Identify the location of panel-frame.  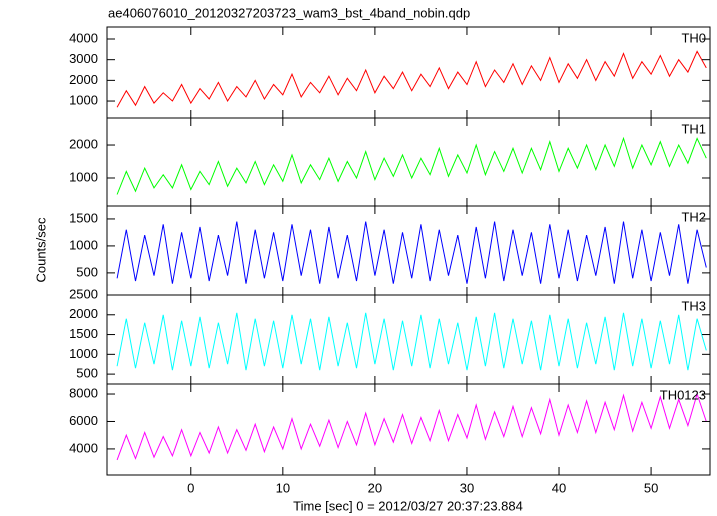
(408, 162).